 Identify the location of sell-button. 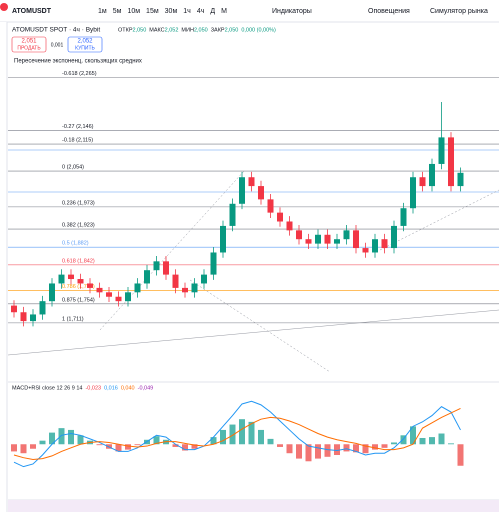
(29, 44).